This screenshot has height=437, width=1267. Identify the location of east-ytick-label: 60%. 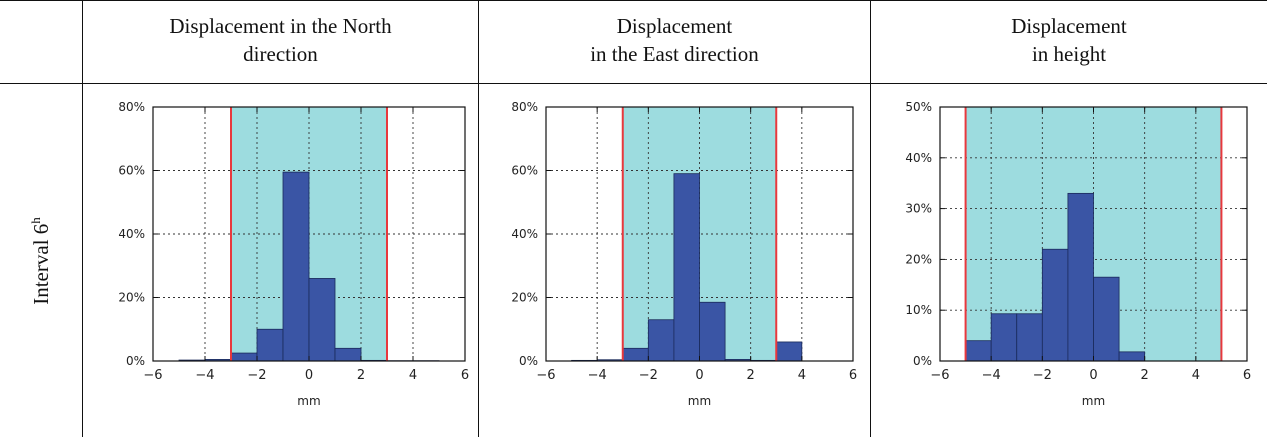
(524, 171).